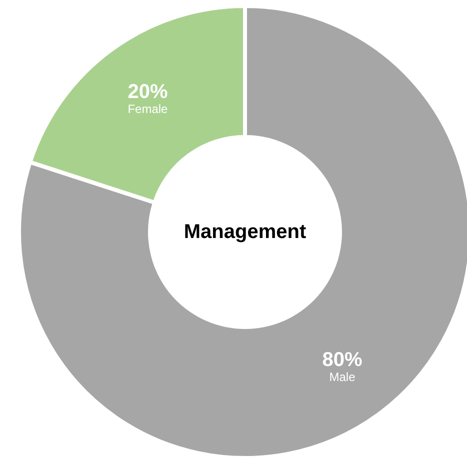 This screenshot has width=467, height=461. I want to click on slice-label: Female, so click(148, 109).